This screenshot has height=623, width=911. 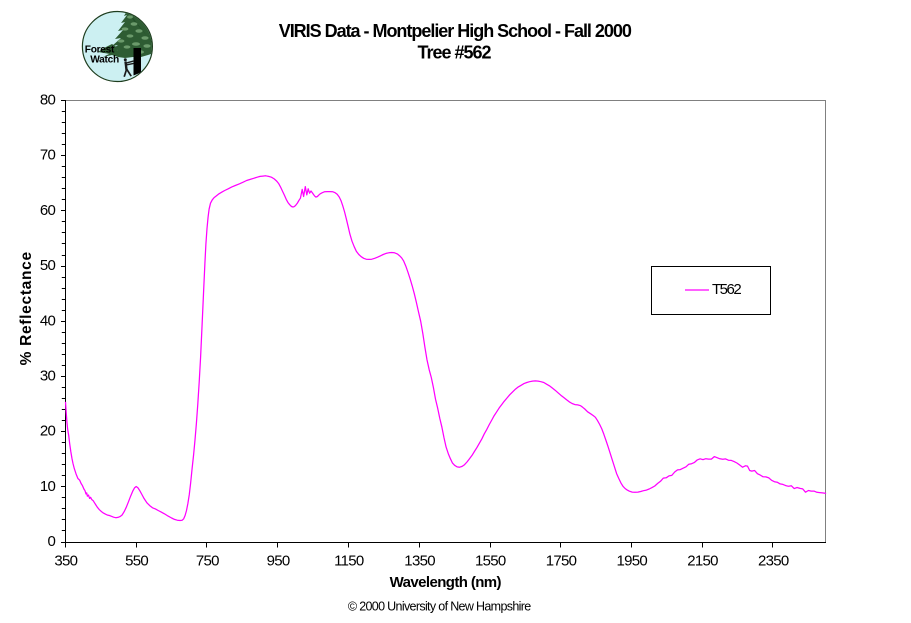 I want to click on svg-text: 550, so click(x=136, y=561).